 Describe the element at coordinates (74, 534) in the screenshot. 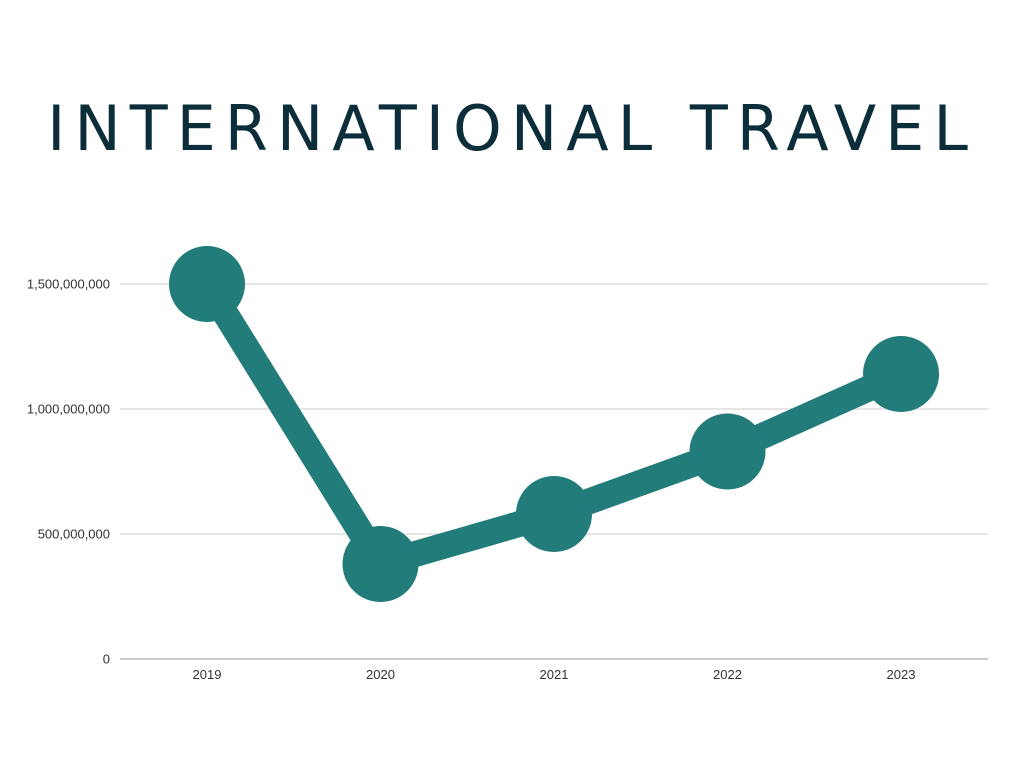

I see `y-tick-label: 500,000,000` at that location.